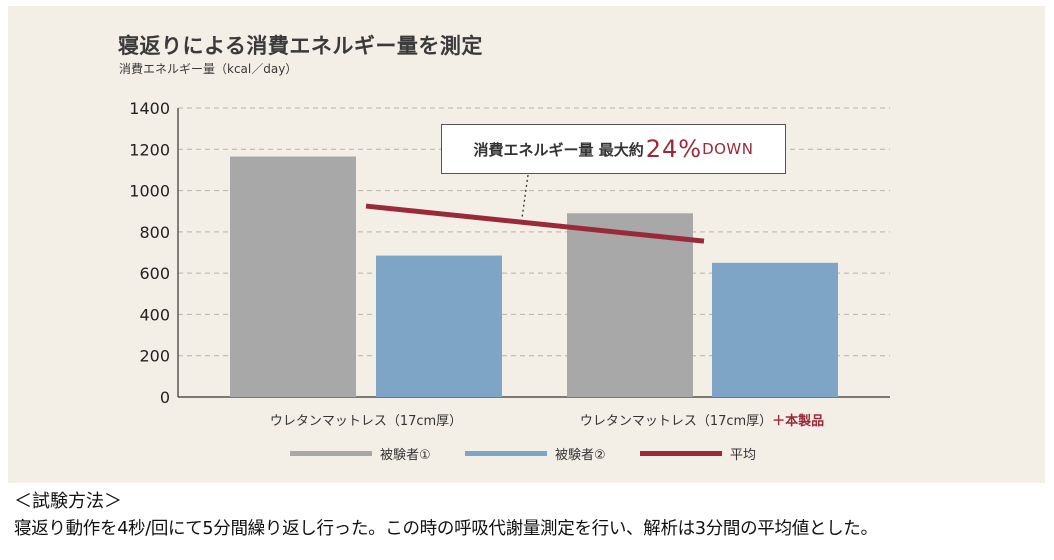 The width and height of the screenshot is (1054, 560). I want to click on reduction-callout: 消費エネルギー量 最大約 24% DOWN, so click(613, 149).